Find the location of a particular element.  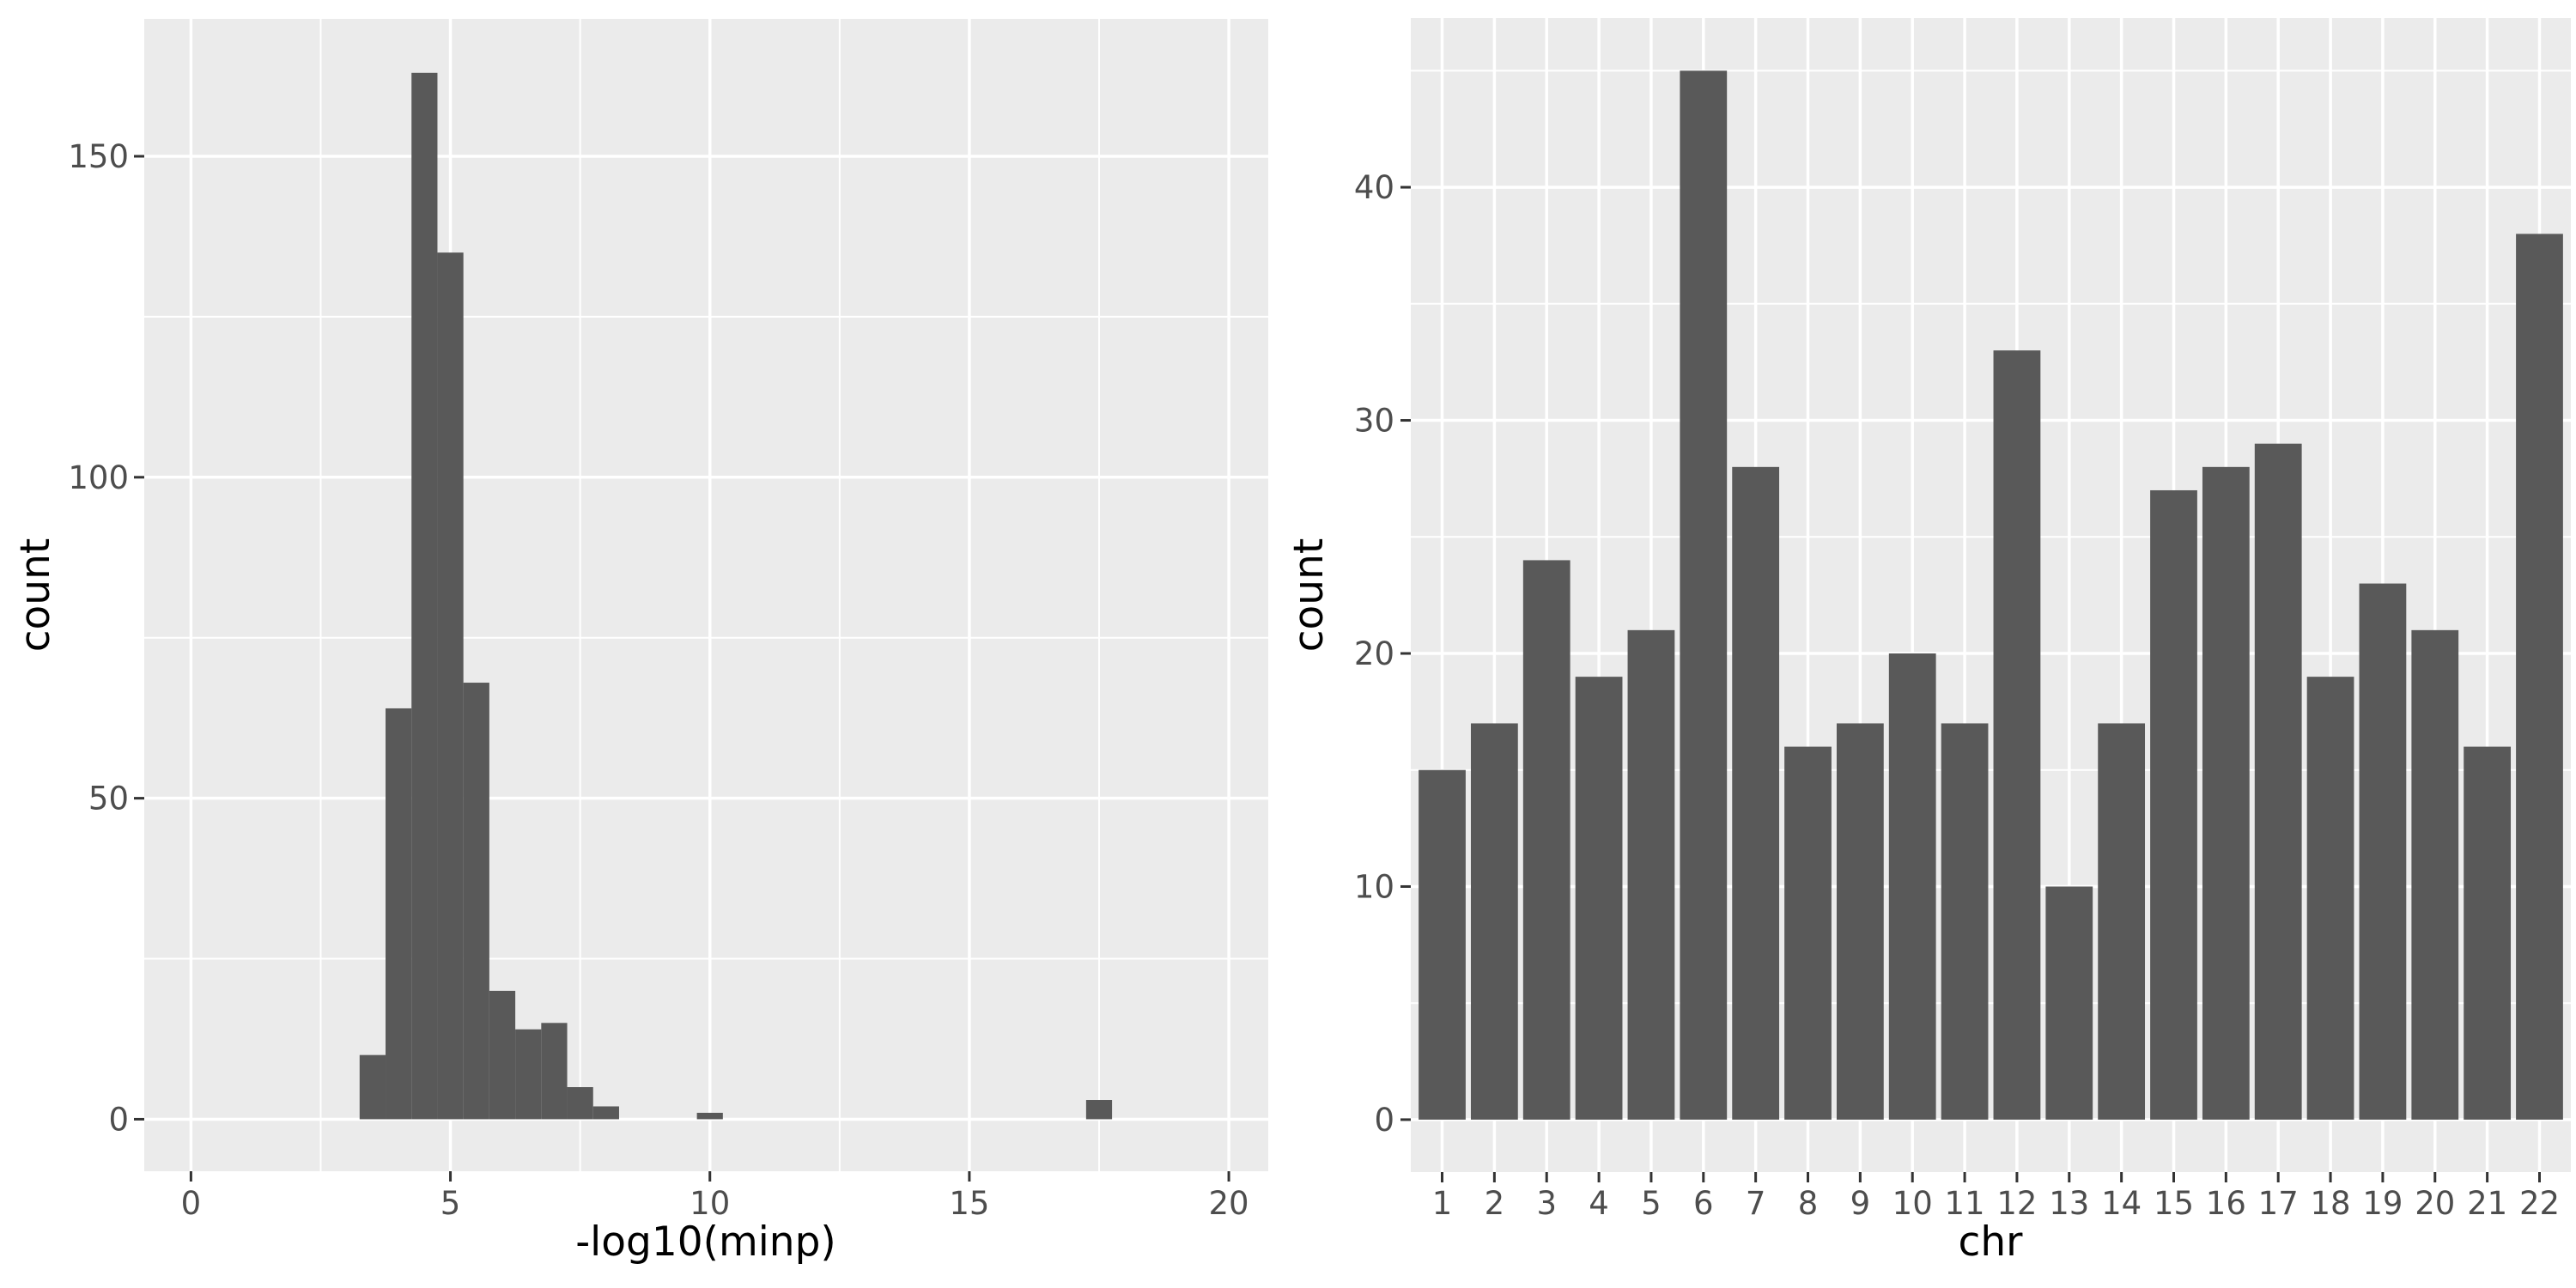

x-tick-label: 12 is located at coordinates (2017, 1203).